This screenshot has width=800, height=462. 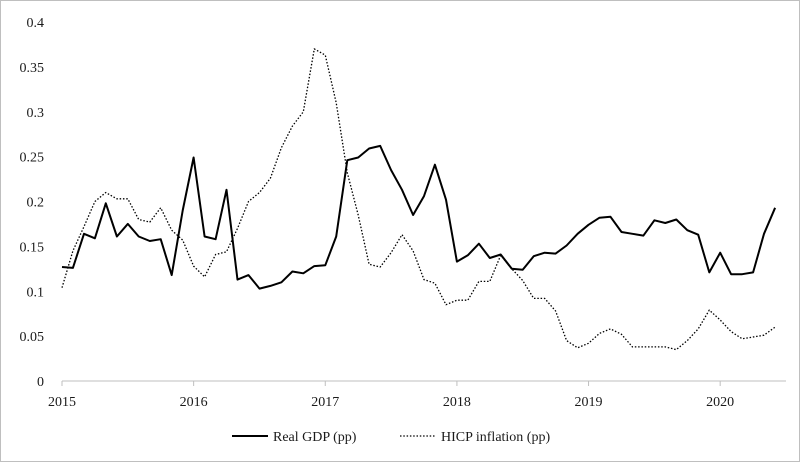 I want to click on legend-label-real-gdp: Real GDP (pp), so click(x=315, y=437).